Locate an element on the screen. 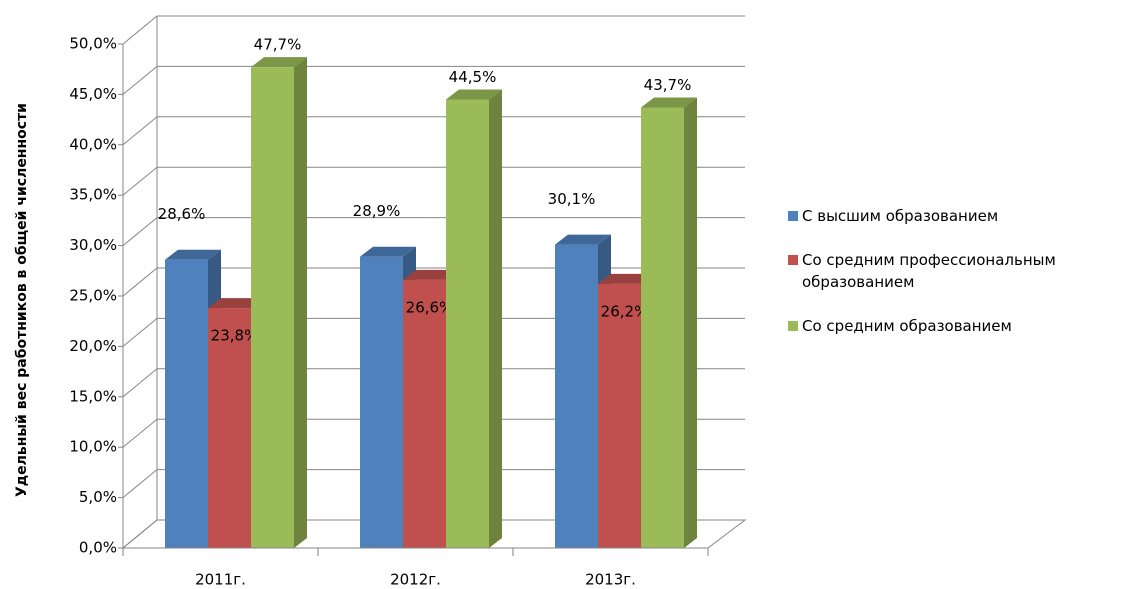 The height and width of the screenshot is (589, 1132). y-tick-label: 25,0% is located at coordinates (93, 296).